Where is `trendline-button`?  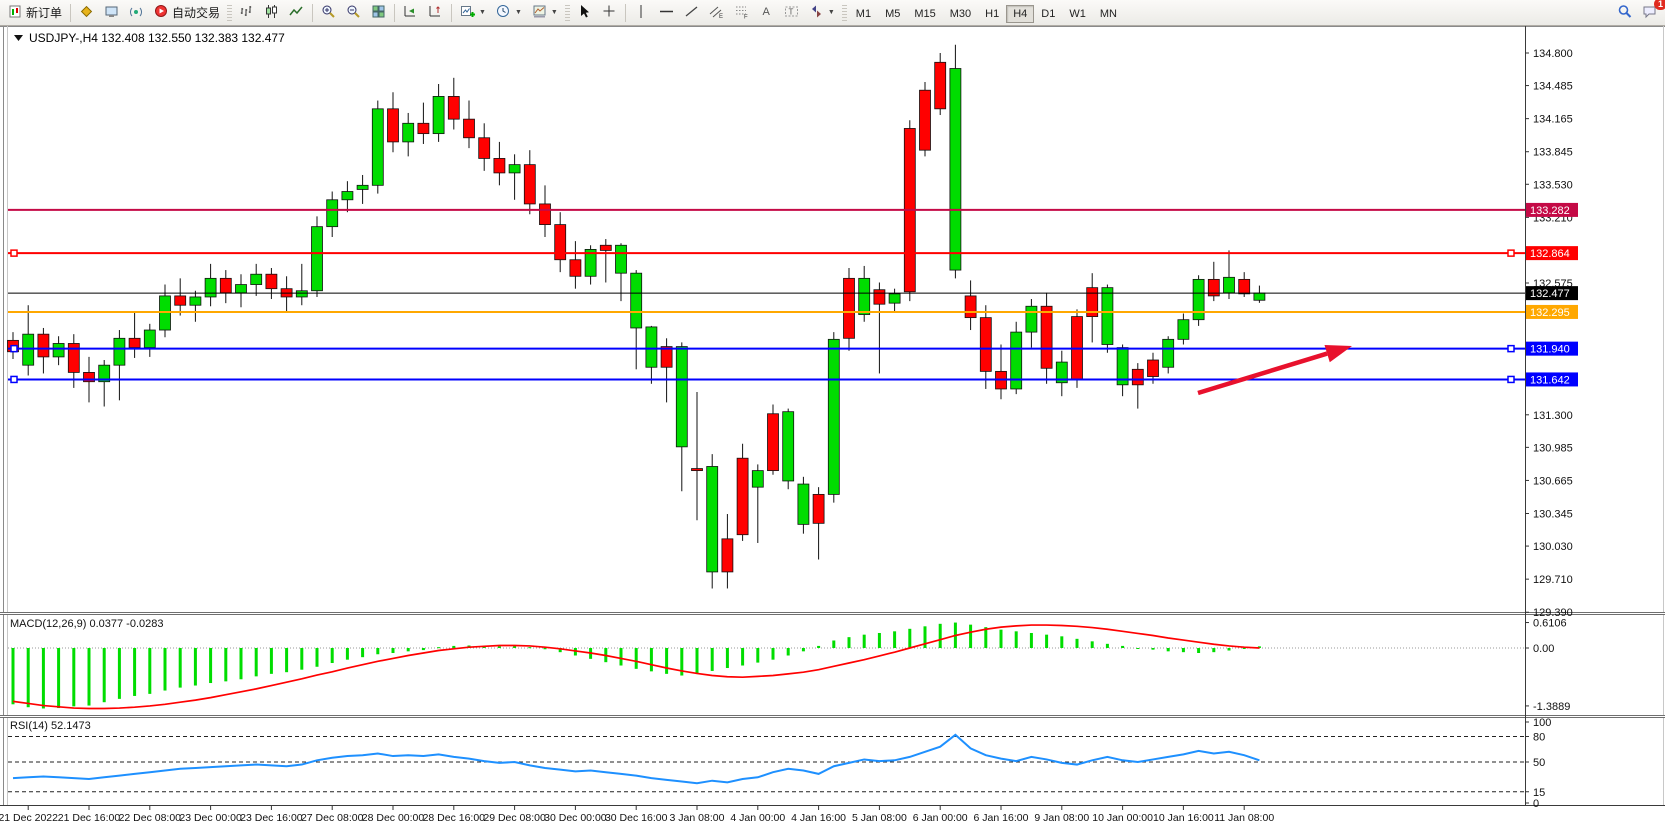 trendline-button is located at coordinates (691, 13).